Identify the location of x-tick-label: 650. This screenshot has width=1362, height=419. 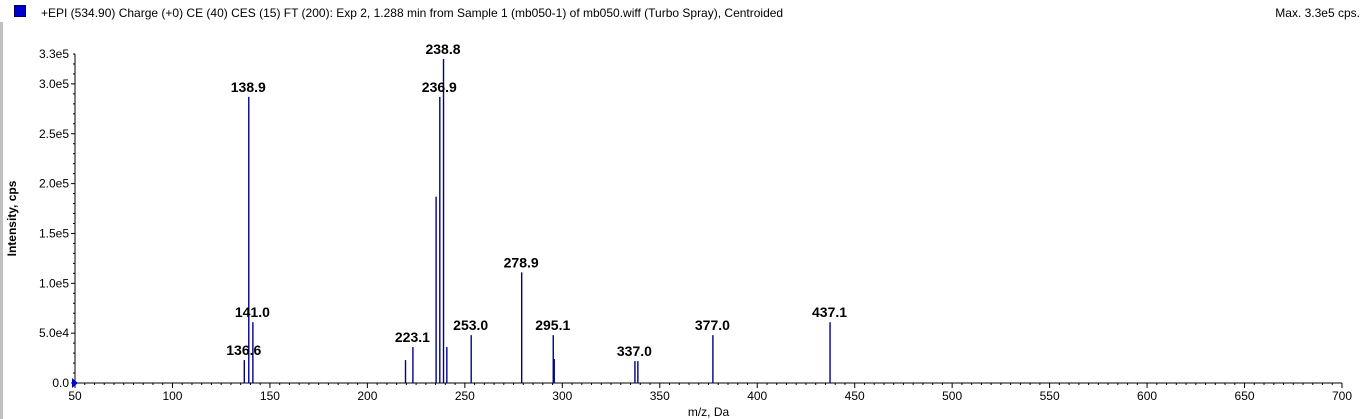
(1245, 396).